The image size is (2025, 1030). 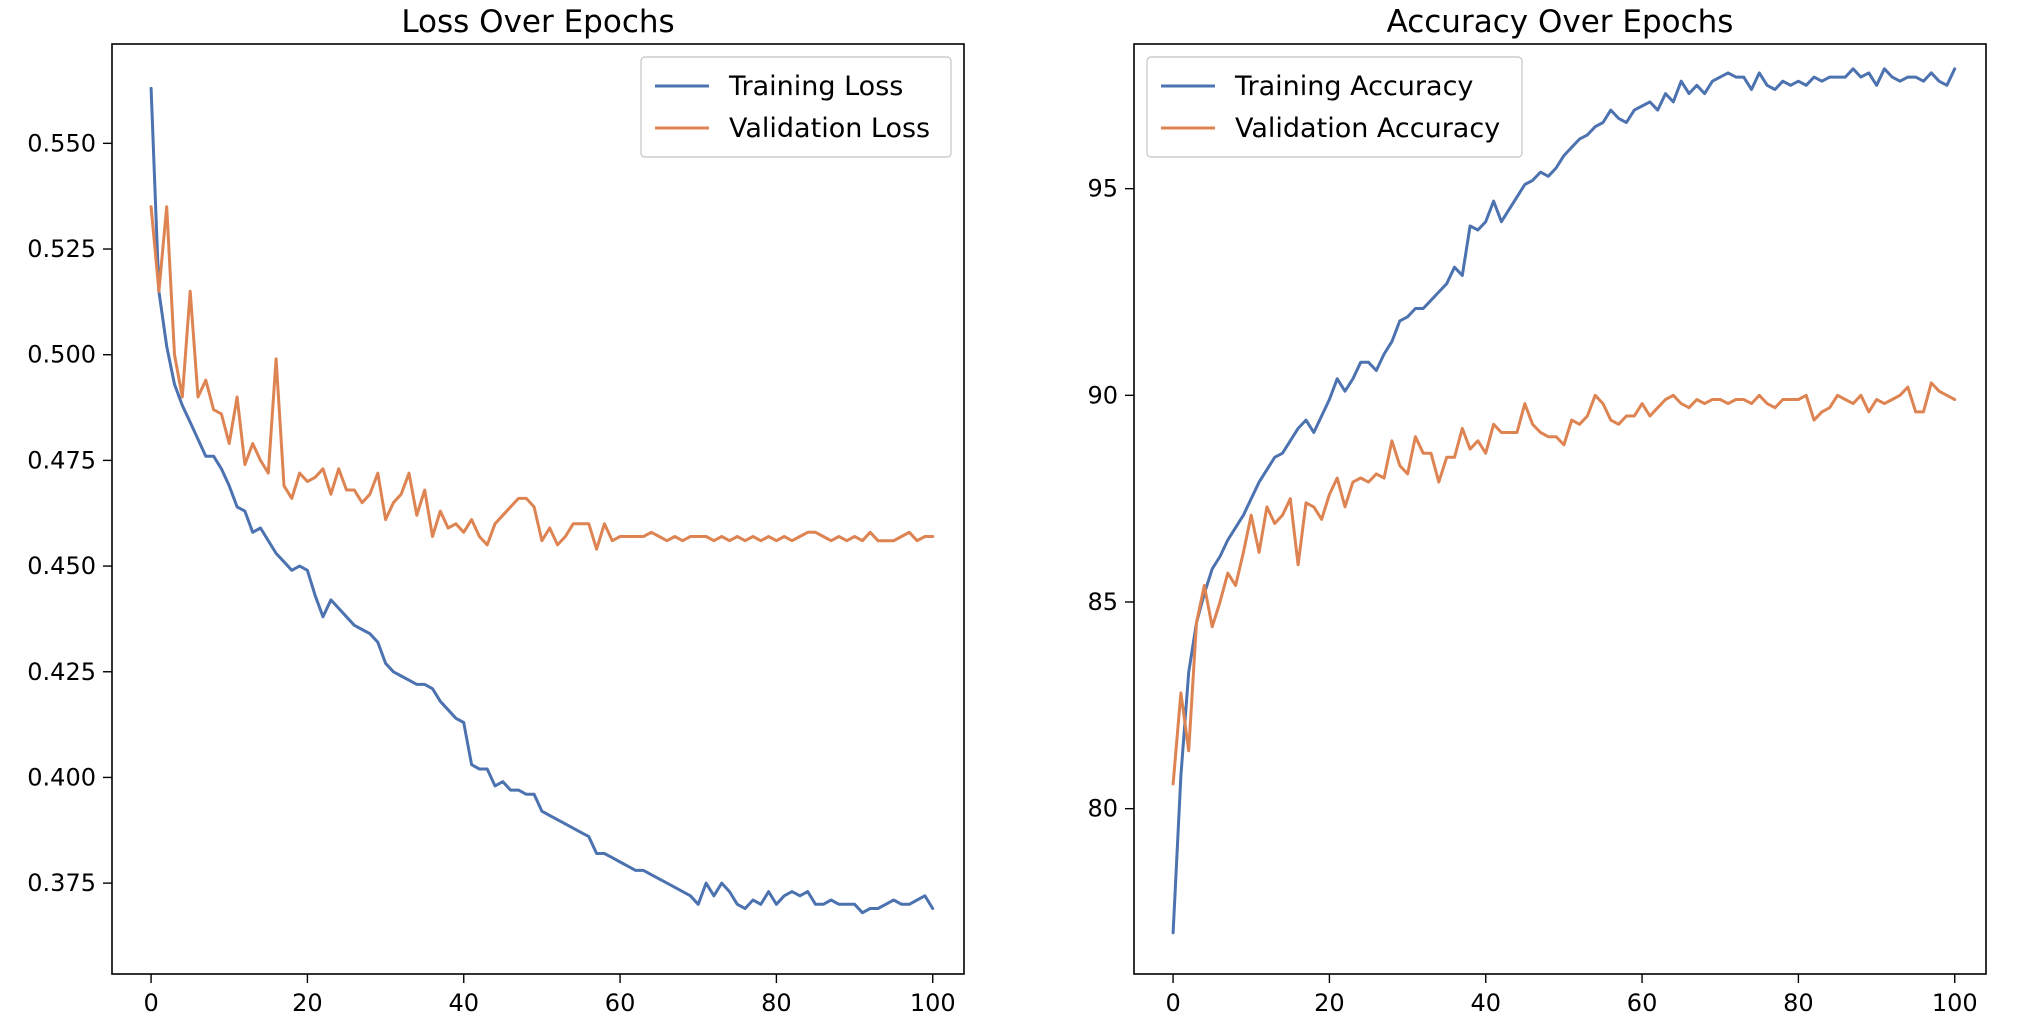 I want to click on y-tick-label: 80, so click(x=1102, y=809).